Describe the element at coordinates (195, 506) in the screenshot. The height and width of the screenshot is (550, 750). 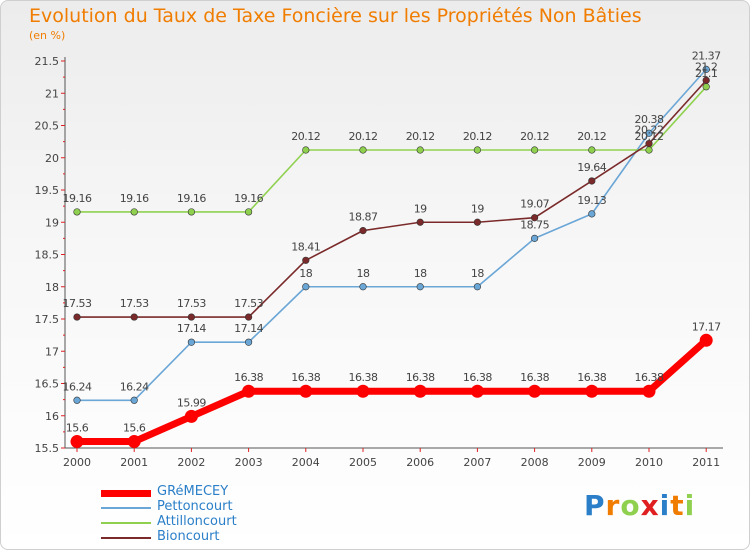
I see `legend-label: Pettoncourt` at that location.